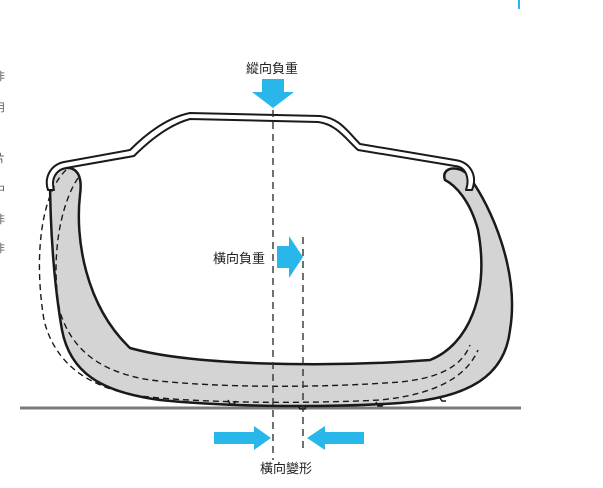 This screenshot has height=488, width=603. What do you see at coordinates (335, 438) in the screenshot?
I see `deformation-arrow-right` at bounding box center [335, 438].